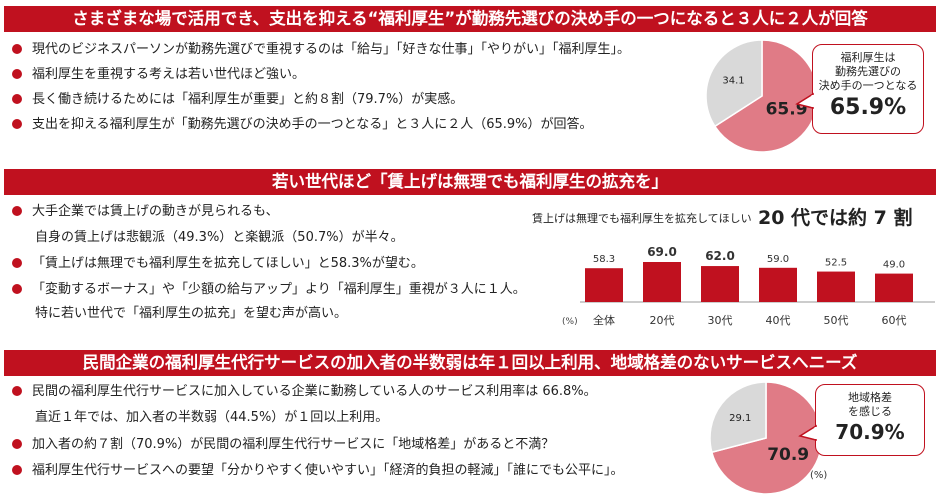 Image resolution: width=940 pixels, height=498 pixels. What do you see at coordinates (778, 259) in the screenshot?
I see `bar-value-label: 59.0` at bounding box center [778, 259].